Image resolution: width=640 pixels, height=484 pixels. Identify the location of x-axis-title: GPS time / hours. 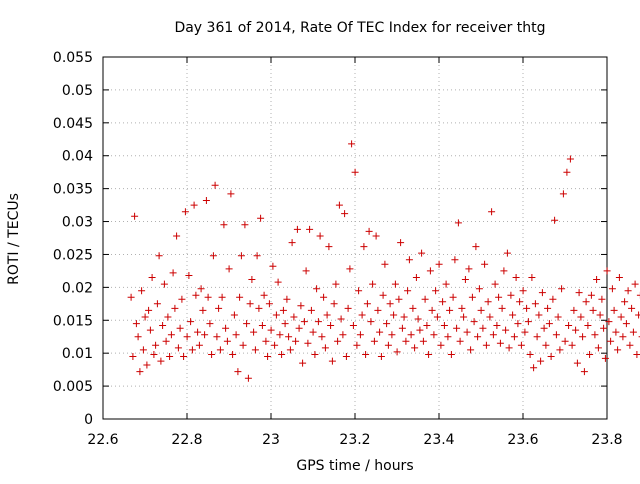
(354, 466).